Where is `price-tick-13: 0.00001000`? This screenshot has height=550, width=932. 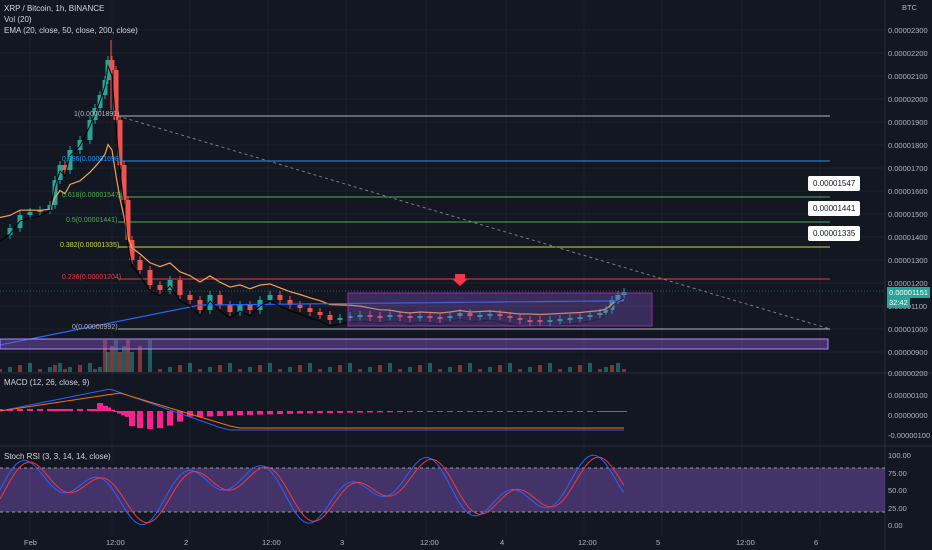 price-tick-13: 0.00001000 is located at coordinates (908, 329).